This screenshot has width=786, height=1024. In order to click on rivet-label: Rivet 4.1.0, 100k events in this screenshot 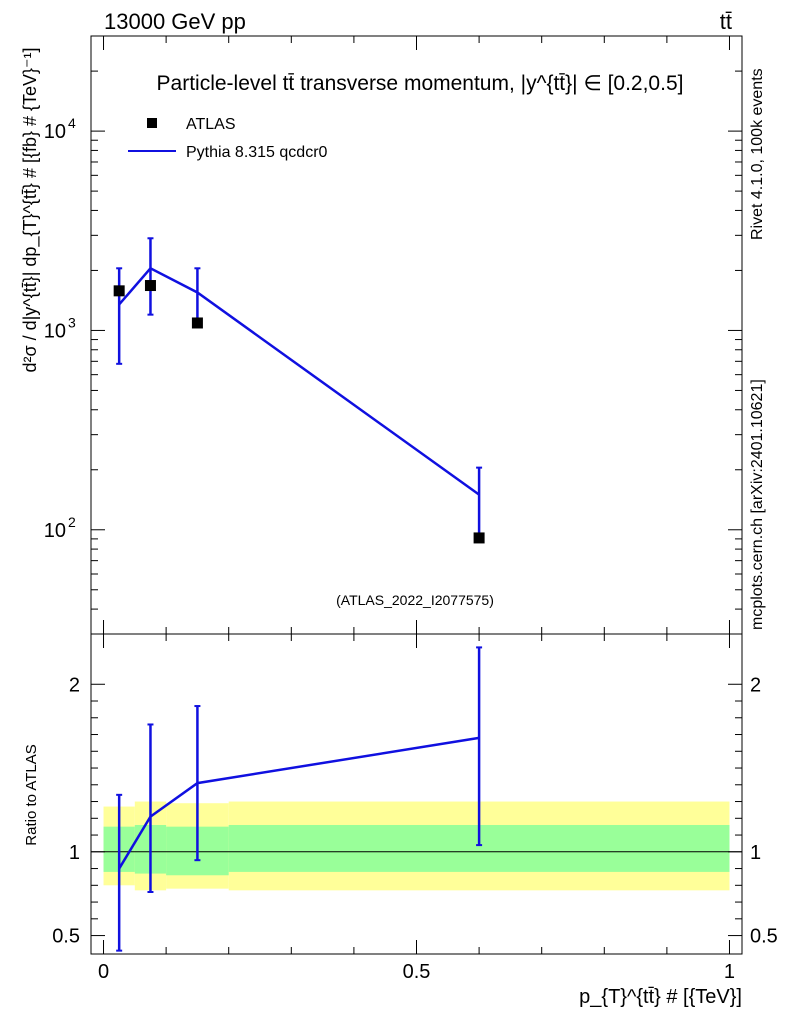, I will do `click(757, 154)`.